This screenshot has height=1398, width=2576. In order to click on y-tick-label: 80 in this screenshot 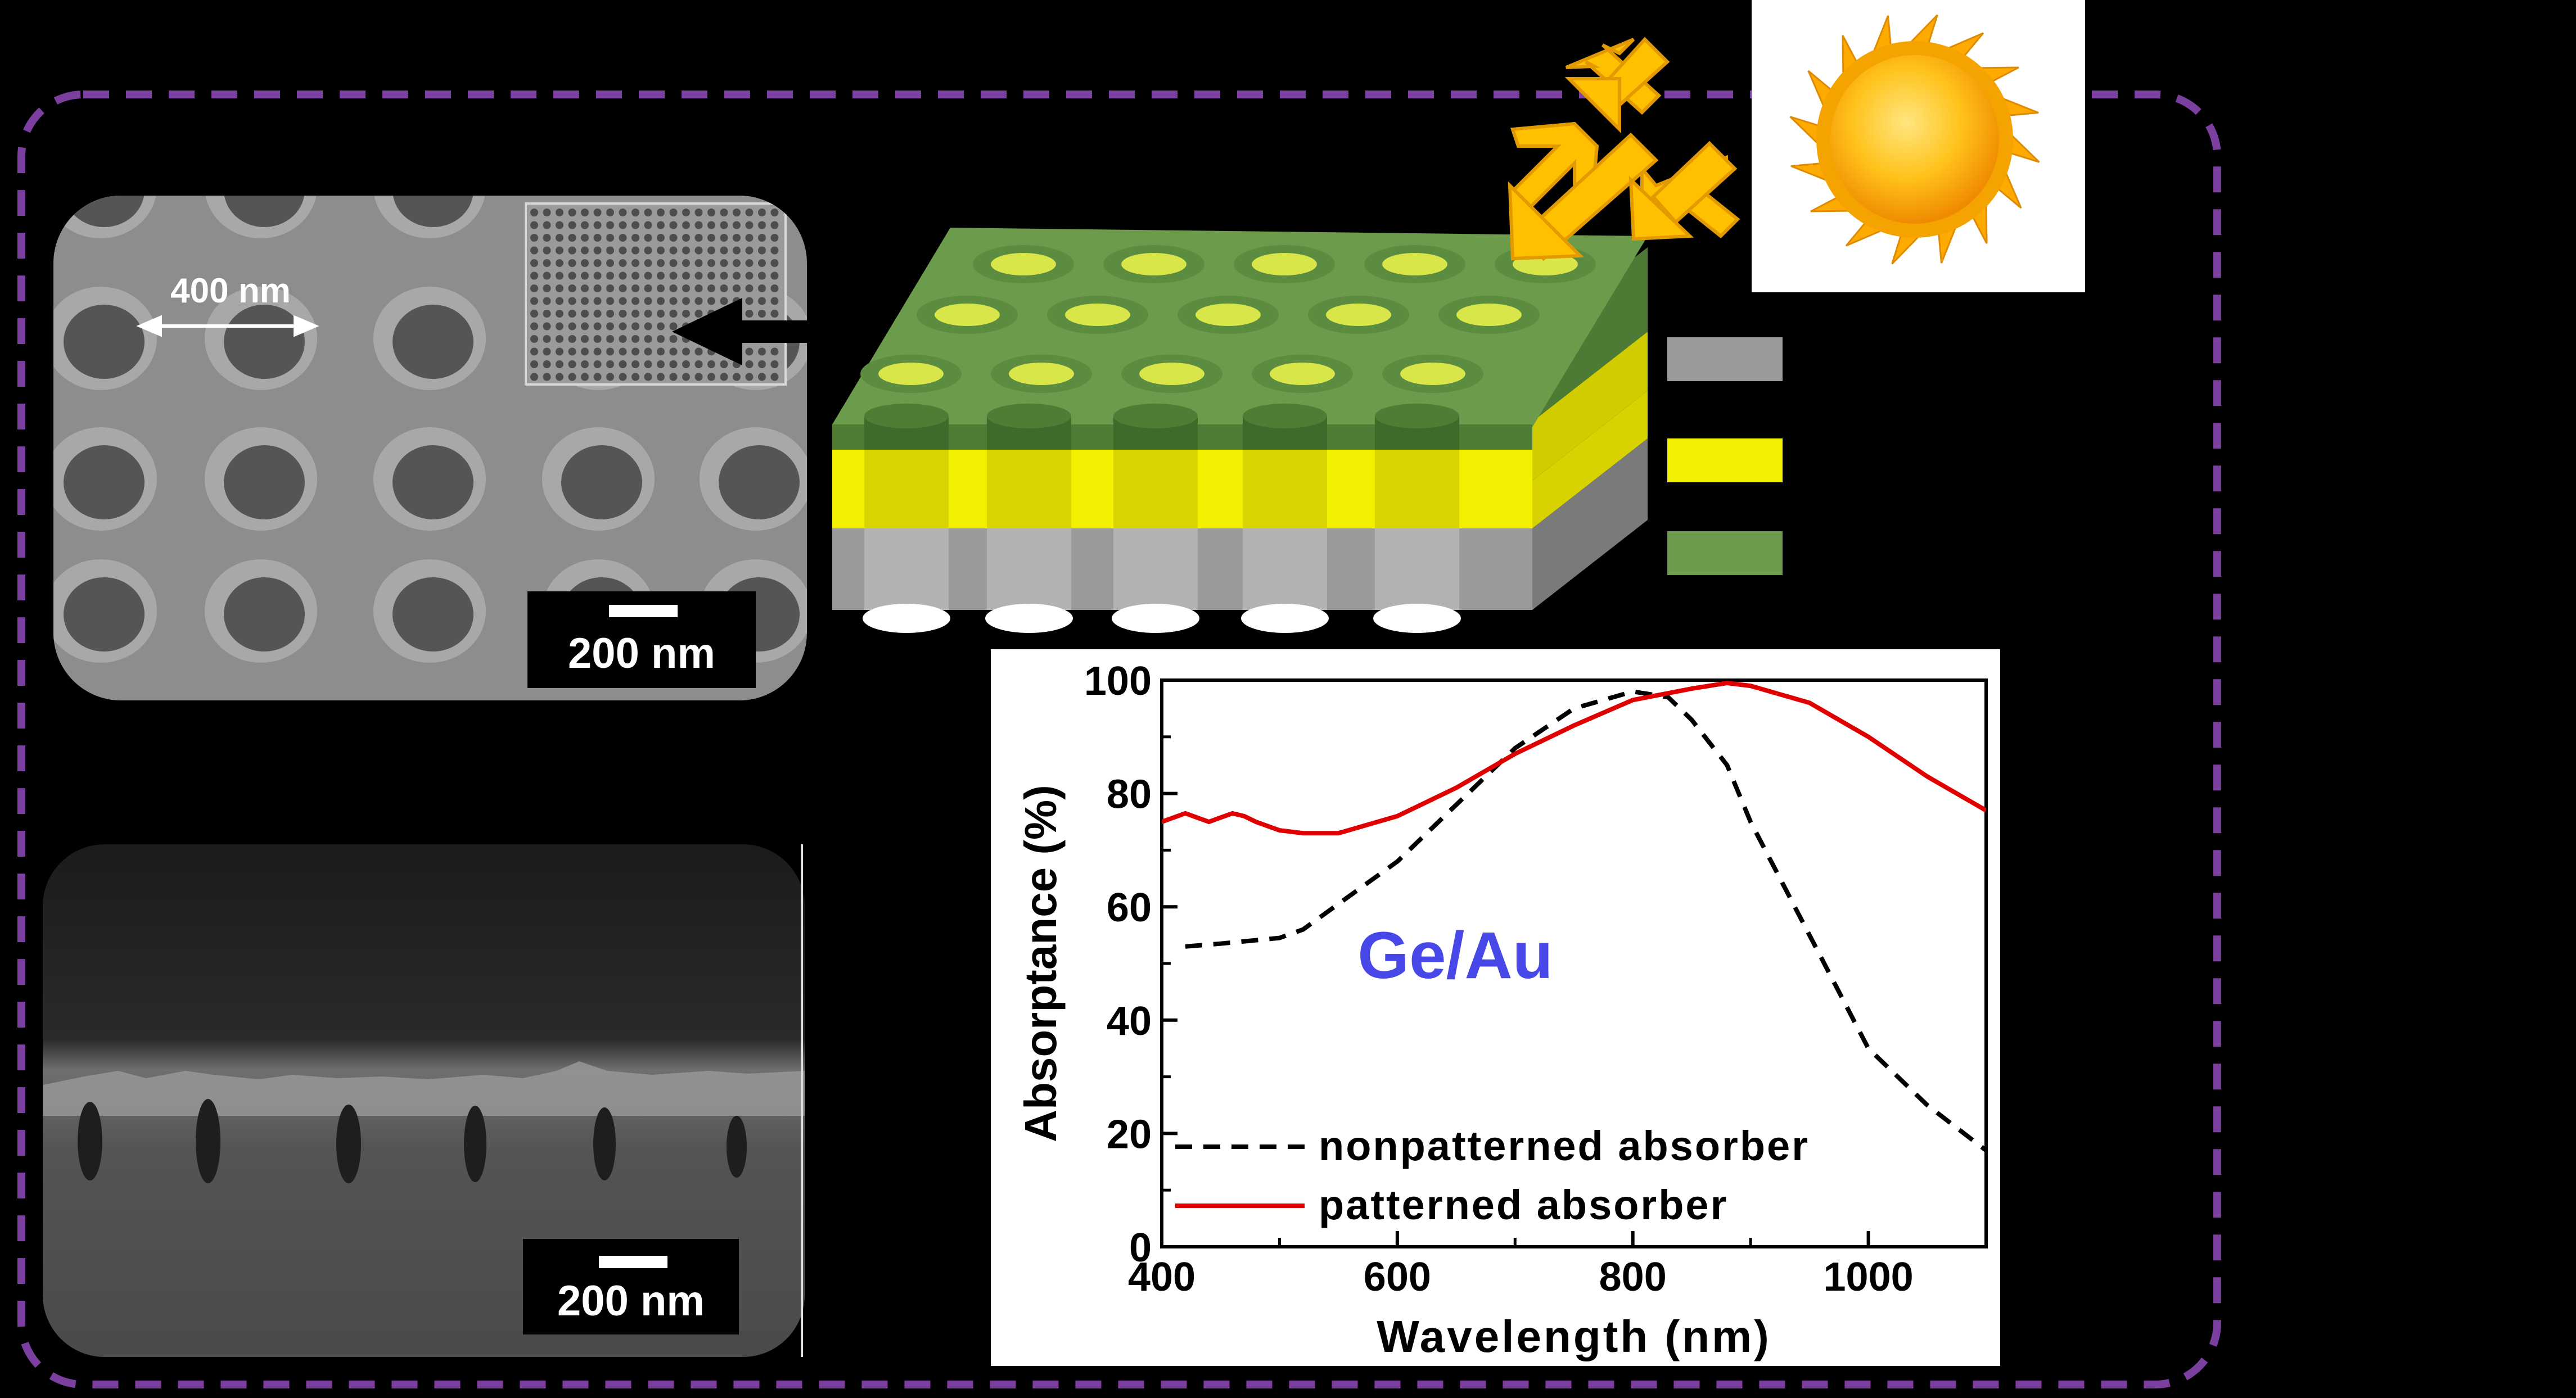, I will do `click(1129, 795)`.